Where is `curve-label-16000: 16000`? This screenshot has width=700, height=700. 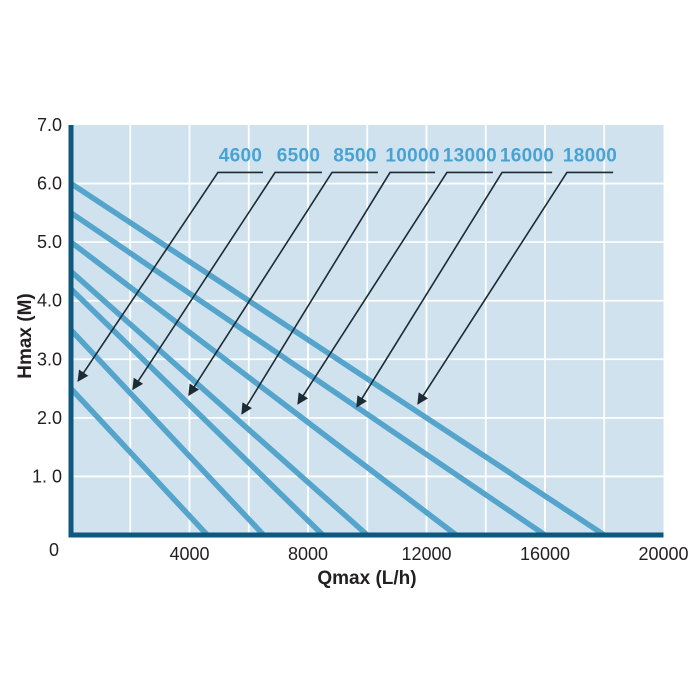
curve-label-16000: 16000 is located at coordinates (527, 155).